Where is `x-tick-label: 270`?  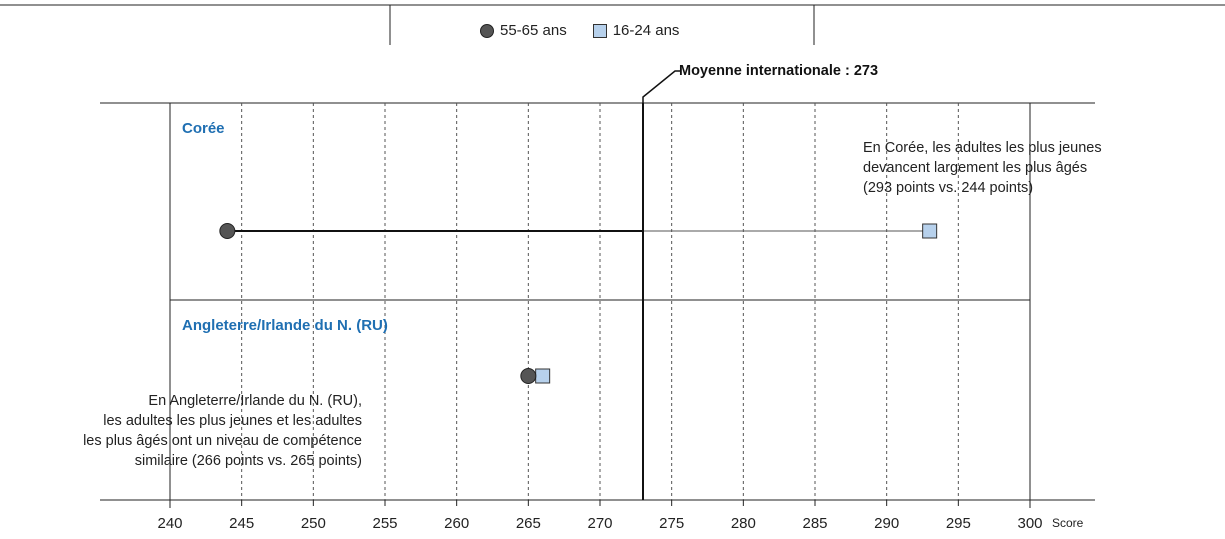 x-tick-label: 270 is located at coordinates (599, 523).